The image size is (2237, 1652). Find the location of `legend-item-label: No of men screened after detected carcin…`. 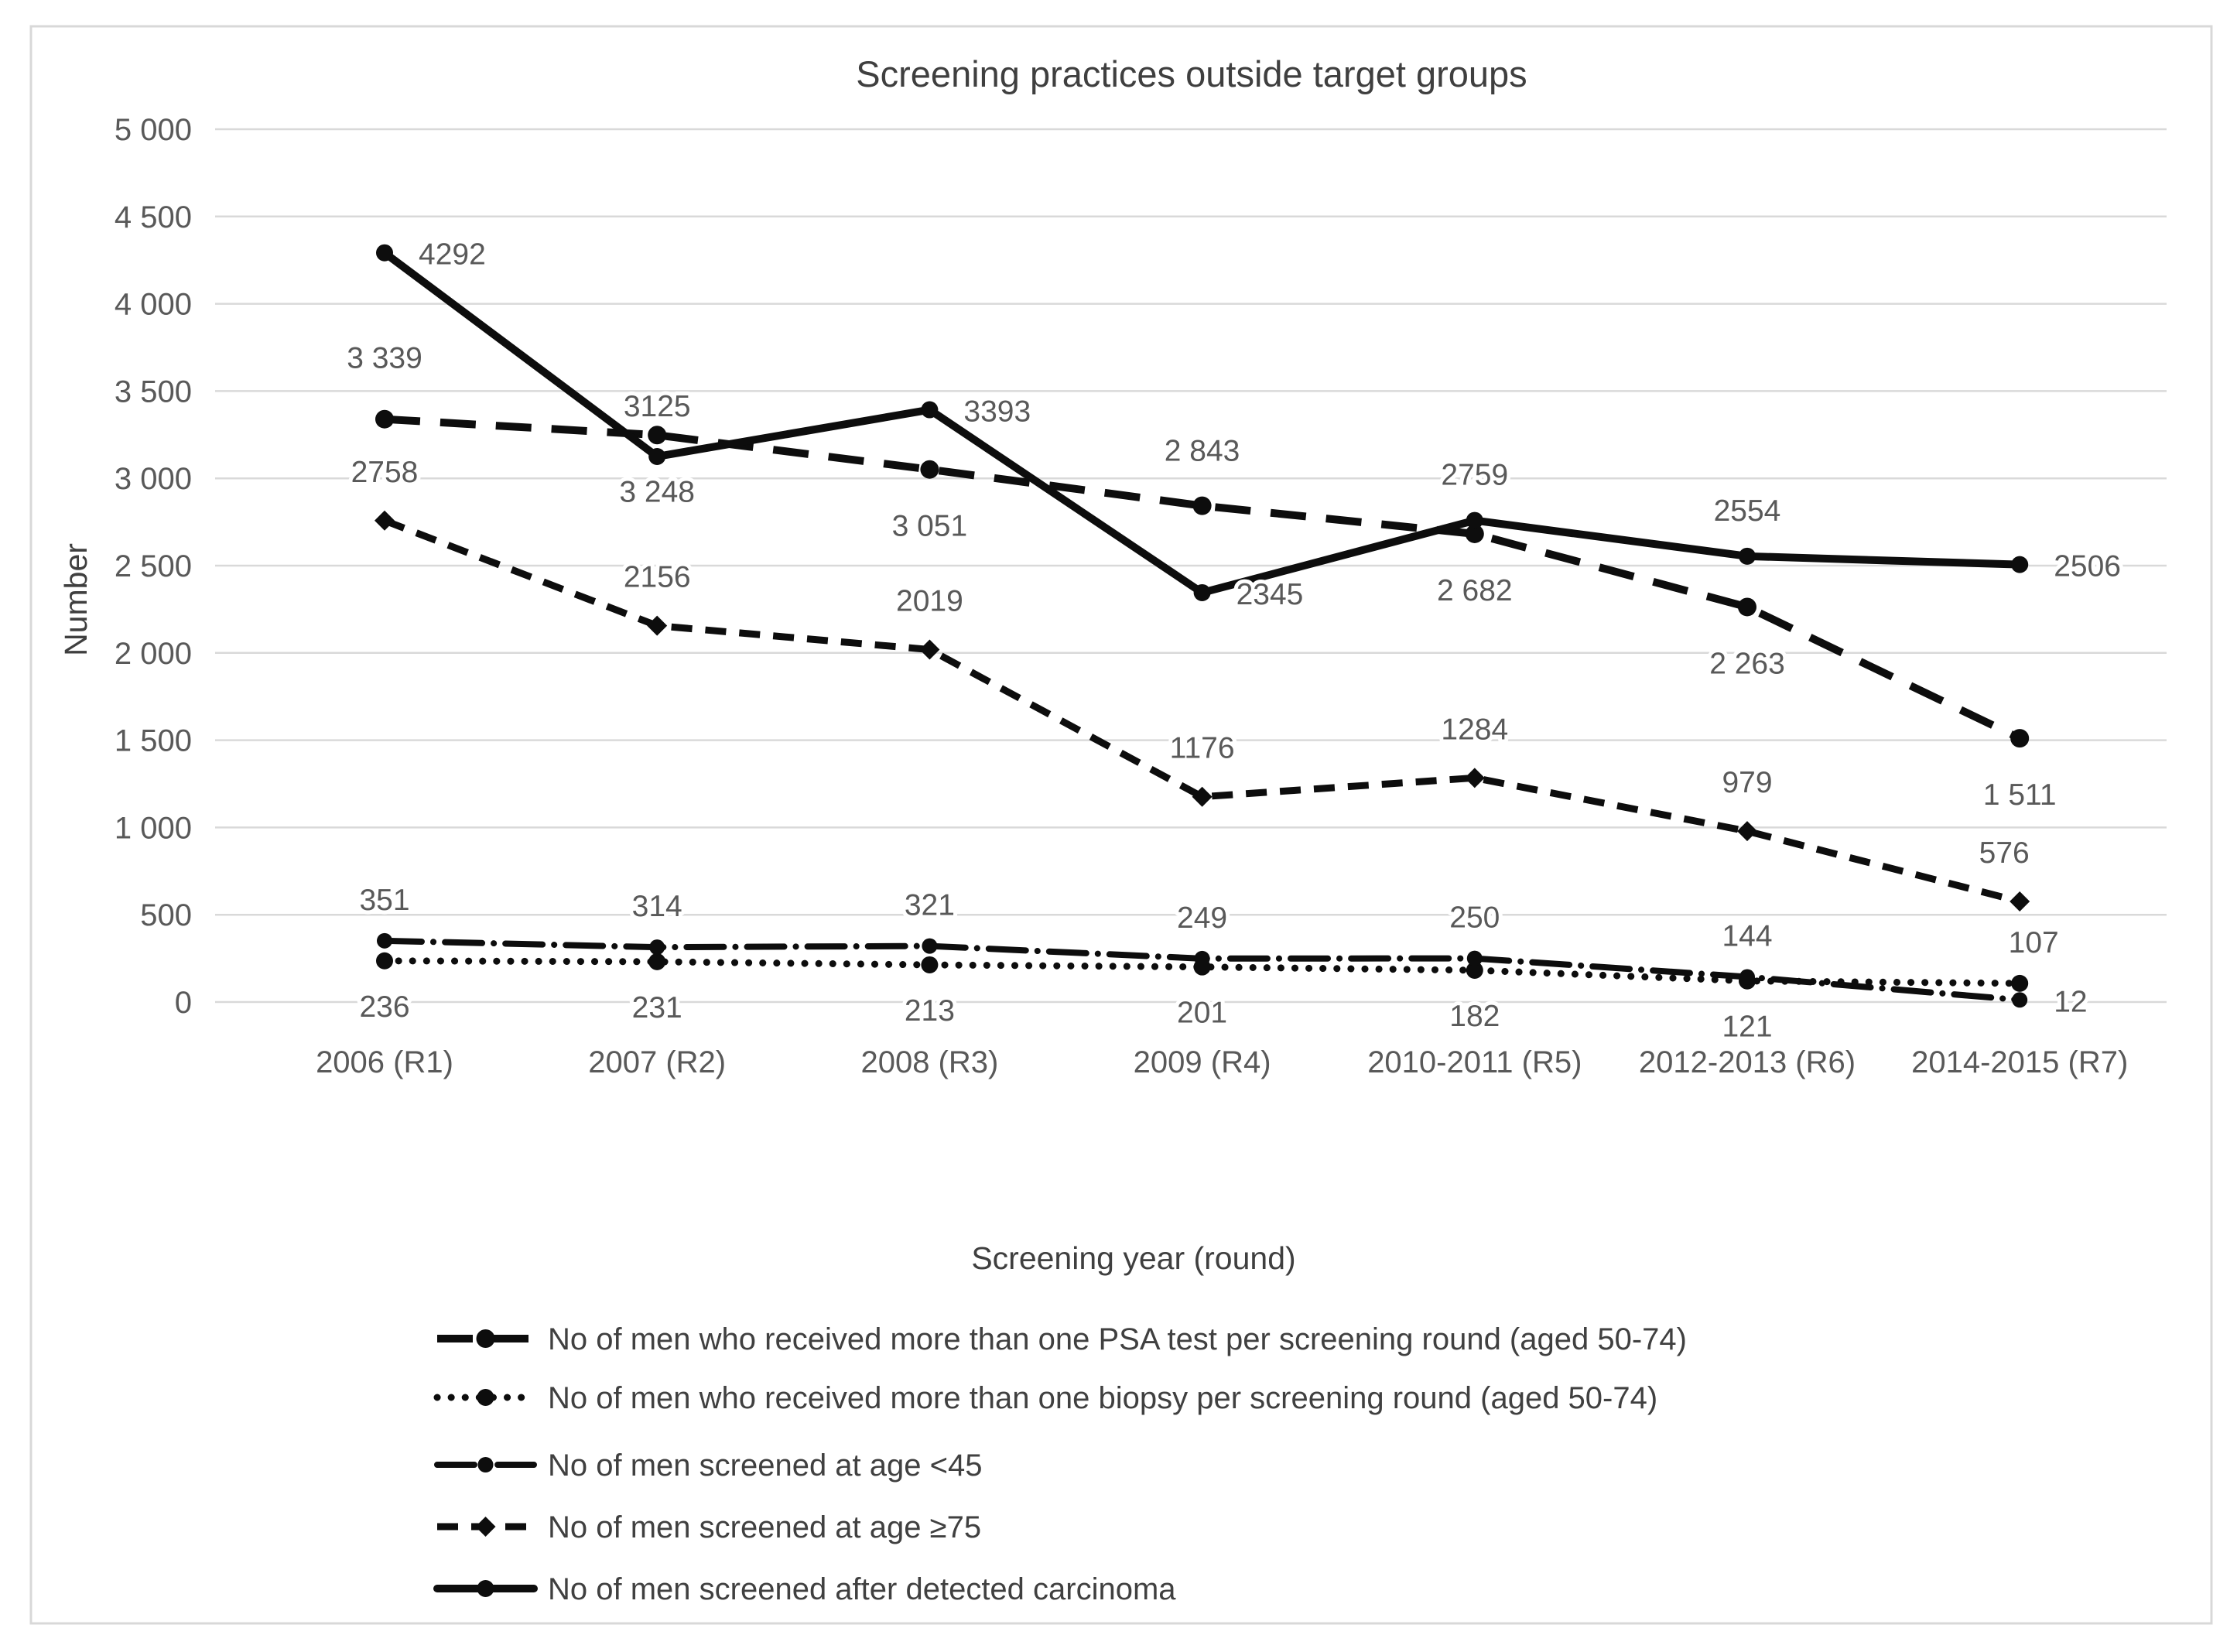

legend-item-label: No of men screened after detected carcin… is located at coordinates (862, 1589).